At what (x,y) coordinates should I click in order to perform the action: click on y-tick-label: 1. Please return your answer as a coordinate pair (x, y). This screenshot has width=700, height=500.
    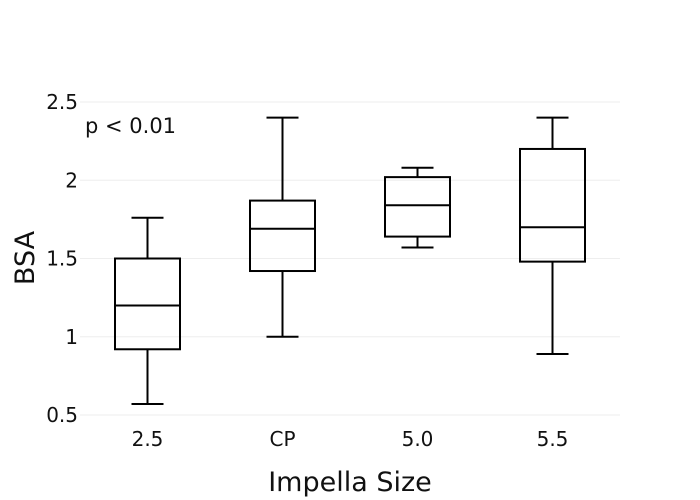
    Looking at the image, I should click on (71, 337).